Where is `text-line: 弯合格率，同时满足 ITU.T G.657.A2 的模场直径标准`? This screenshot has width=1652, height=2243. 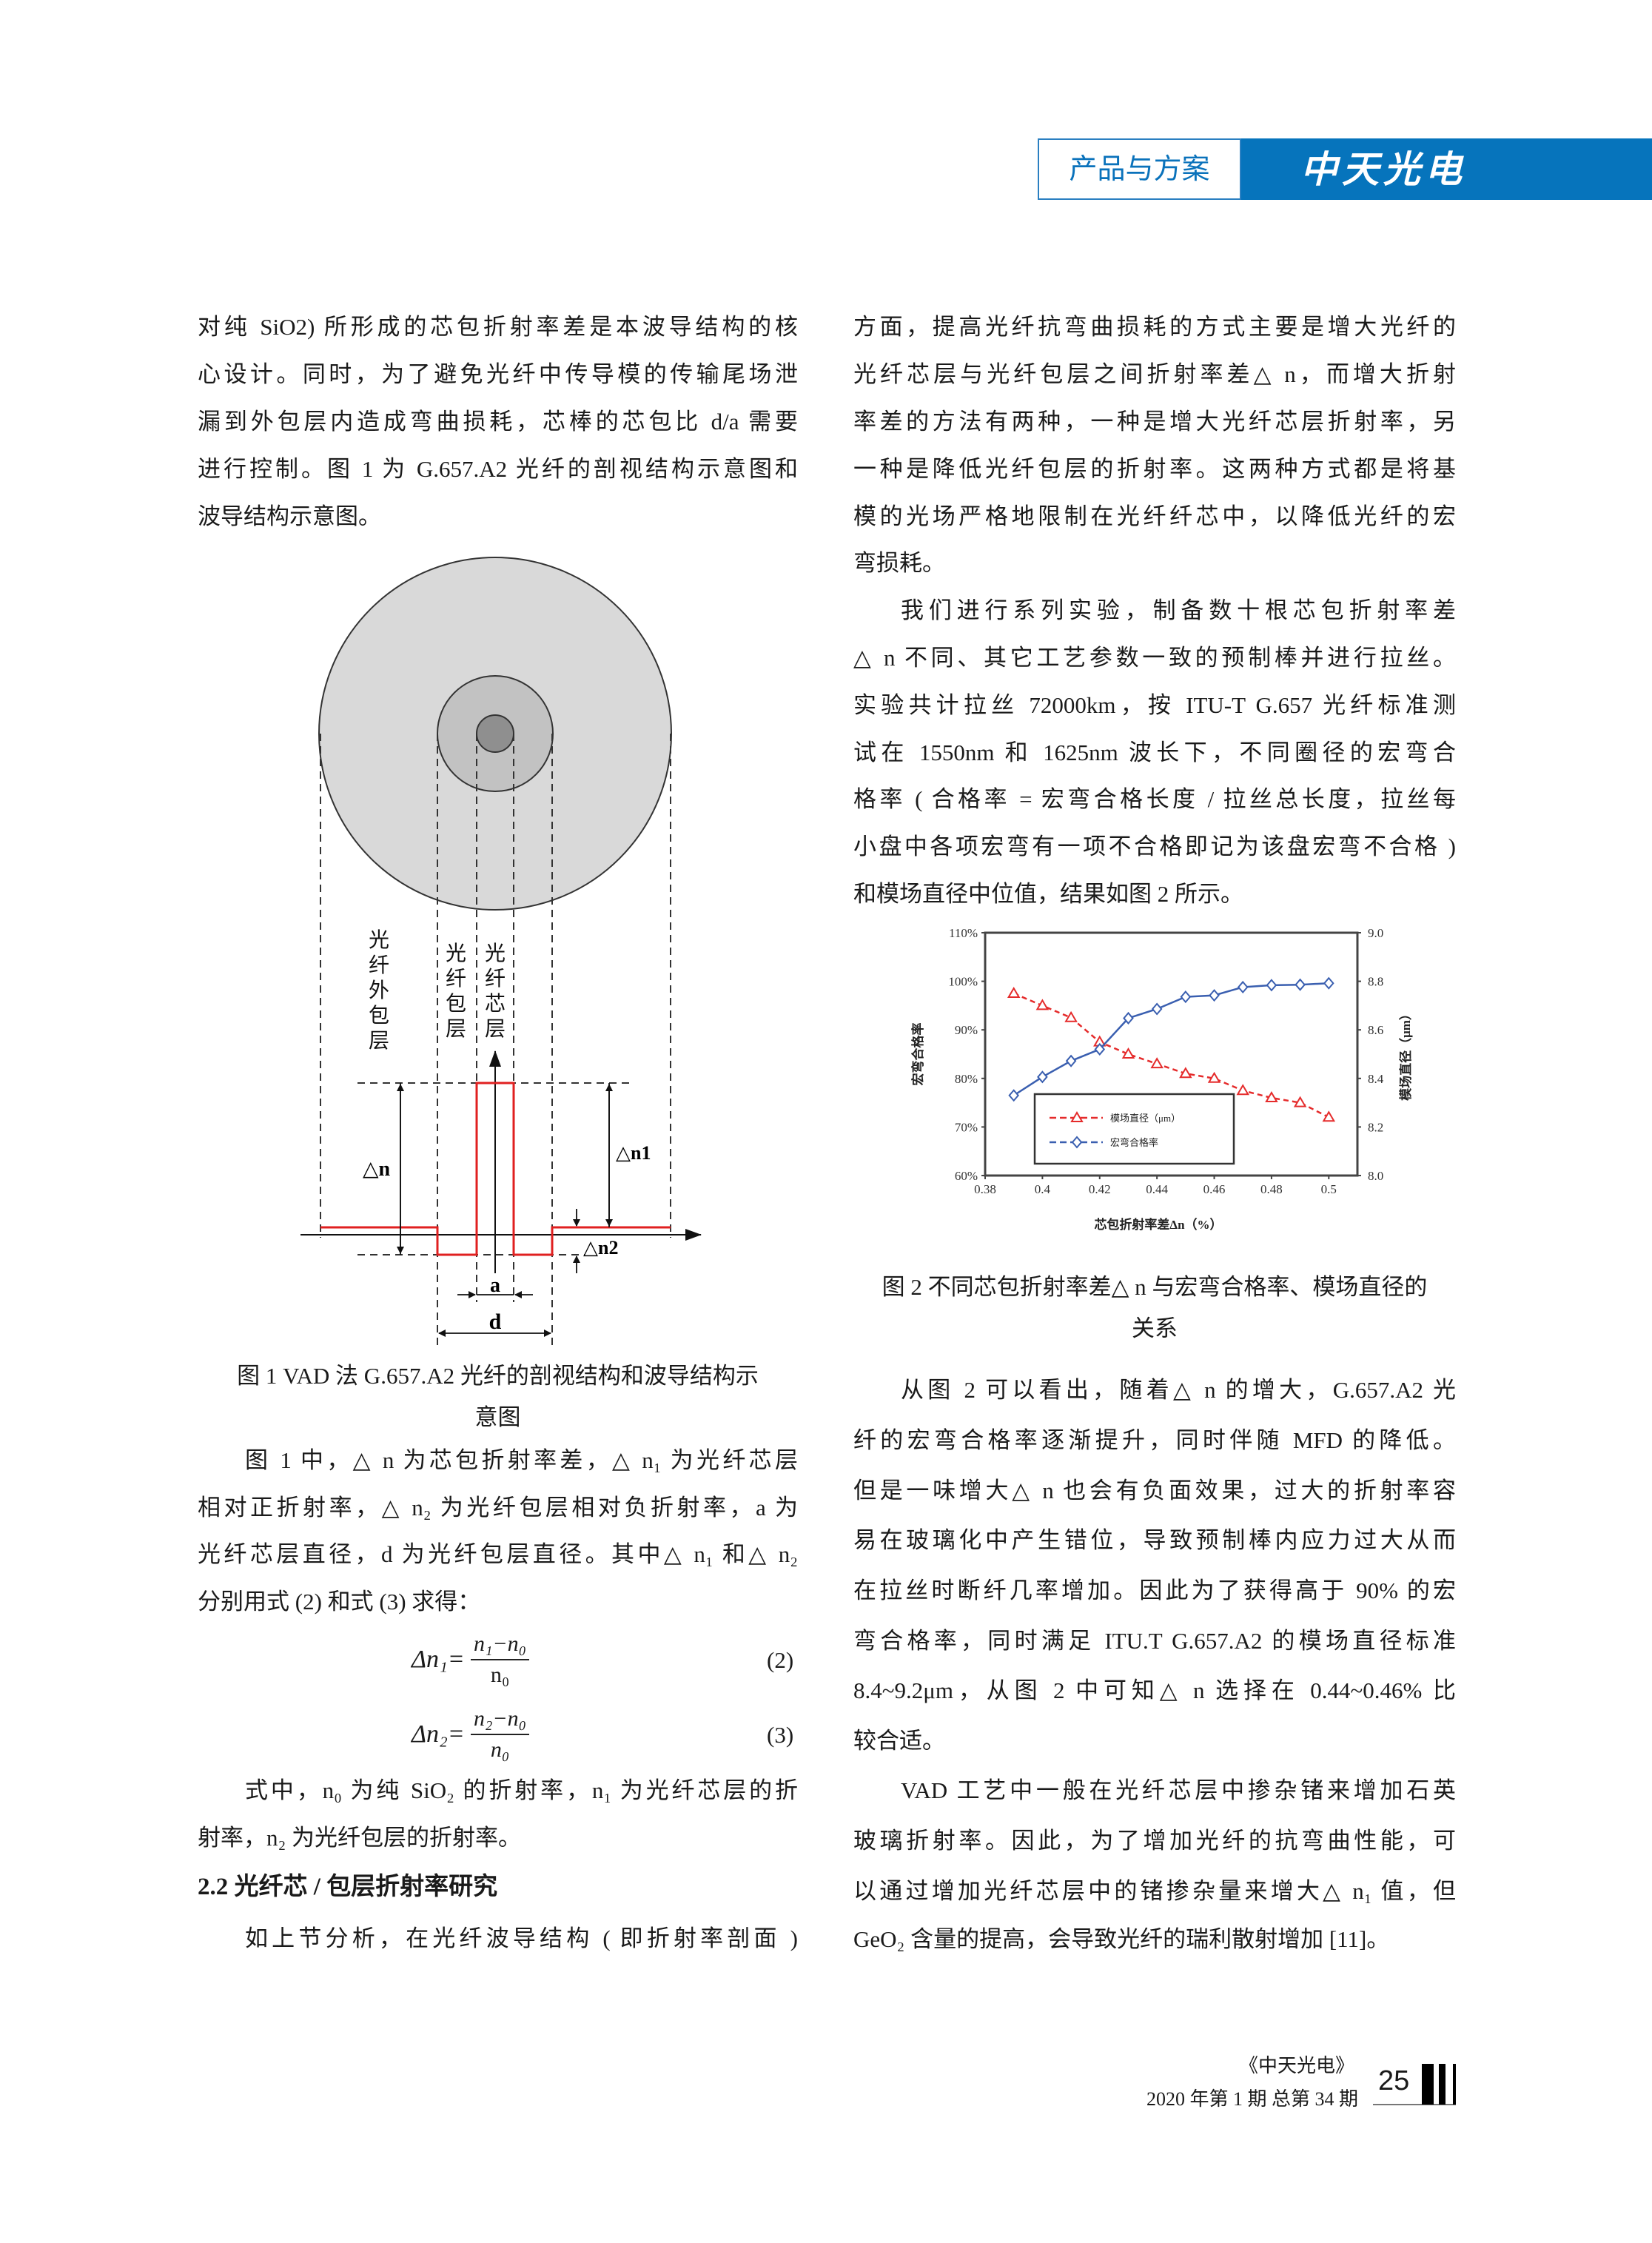 text-line: 弯合格率，同时满足 ITU.T G.657.A2 的模场直径标准 is located at coordinates (1154, 1641).